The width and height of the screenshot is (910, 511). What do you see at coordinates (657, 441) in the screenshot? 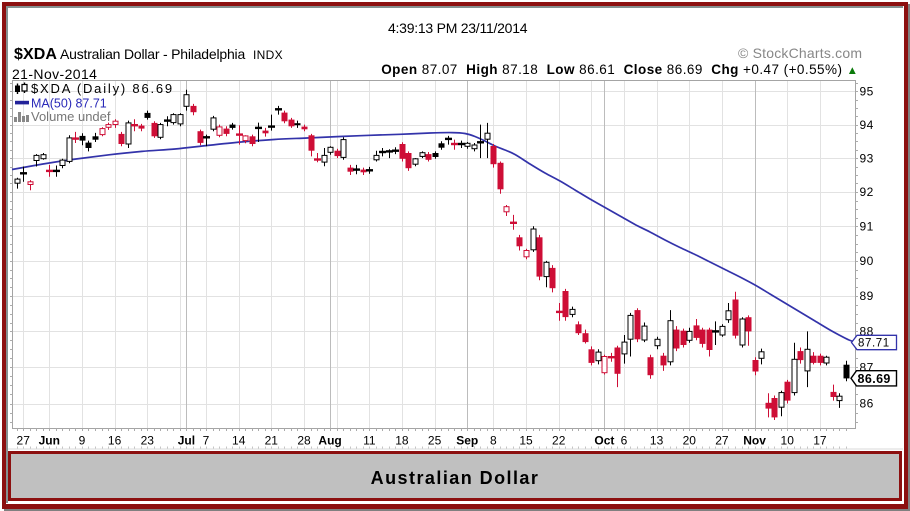
I see `svg-text: 13` at bounding box center [657, 441].